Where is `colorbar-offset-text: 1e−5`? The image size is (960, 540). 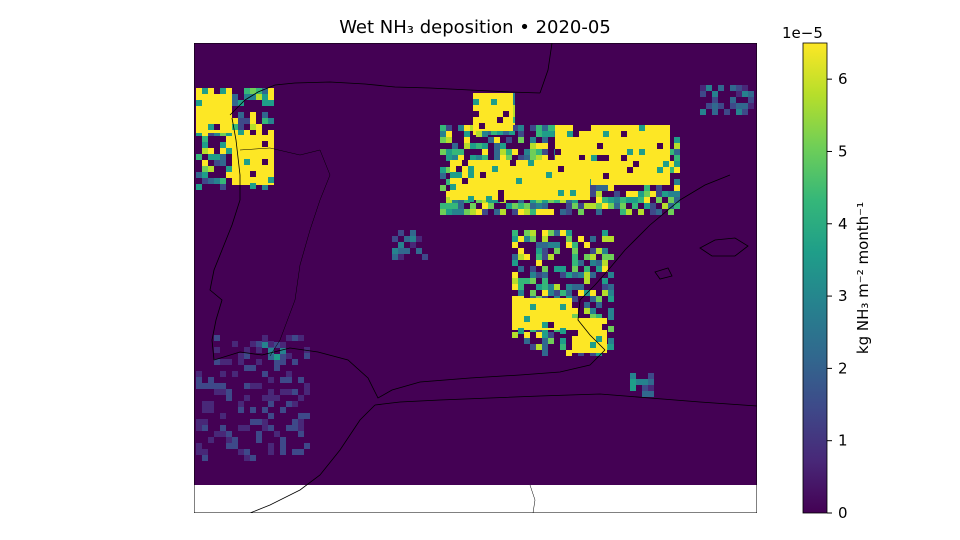 colorbar-offset-text: 1e−5 is located at coordinates (802, 33).